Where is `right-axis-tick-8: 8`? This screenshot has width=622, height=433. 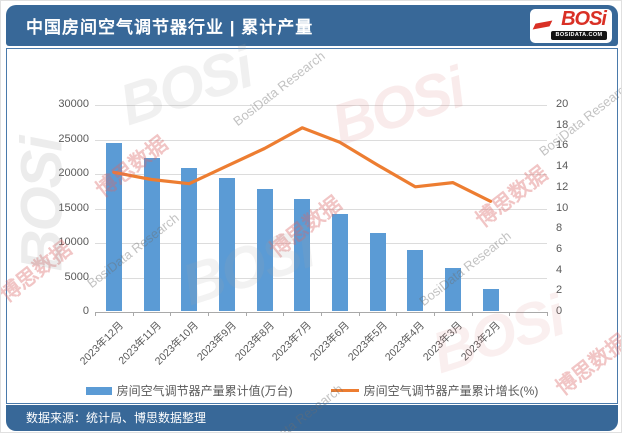 right-axis-tick-8: 8 is located at coordinates (559, 228).